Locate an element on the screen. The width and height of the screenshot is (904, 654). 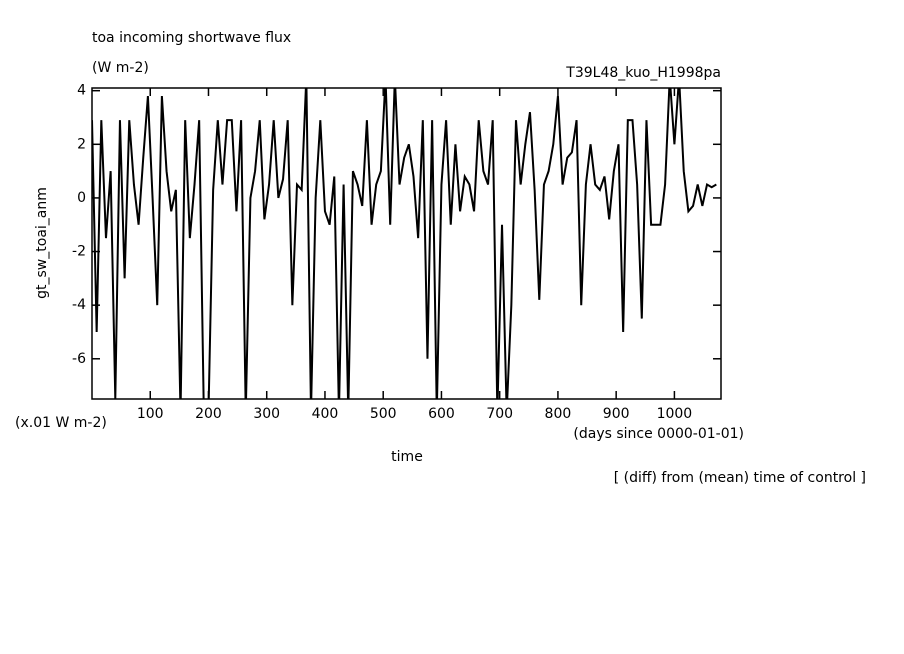
x-tick-label: 400 is located at coordinates (325, 414).